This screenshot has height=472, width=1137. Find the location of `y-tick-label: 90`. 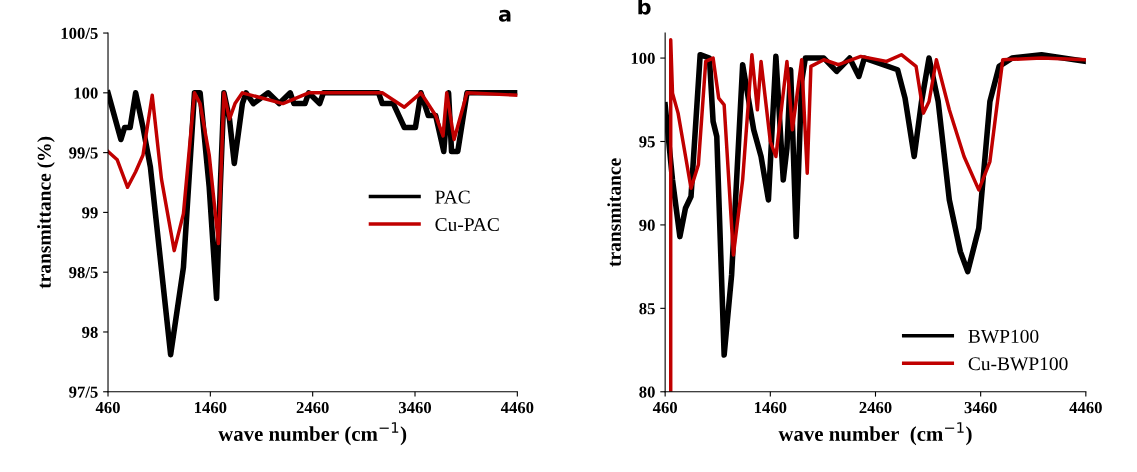

y-tick-label: 90 is located at coordinates (647, 225).